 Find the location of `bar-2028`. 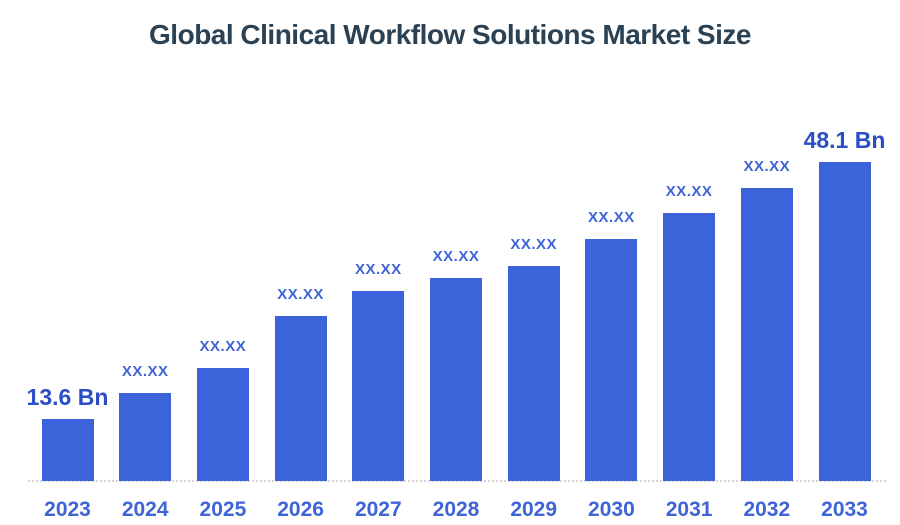

bar-2028 is located at coordinates (456, 379).